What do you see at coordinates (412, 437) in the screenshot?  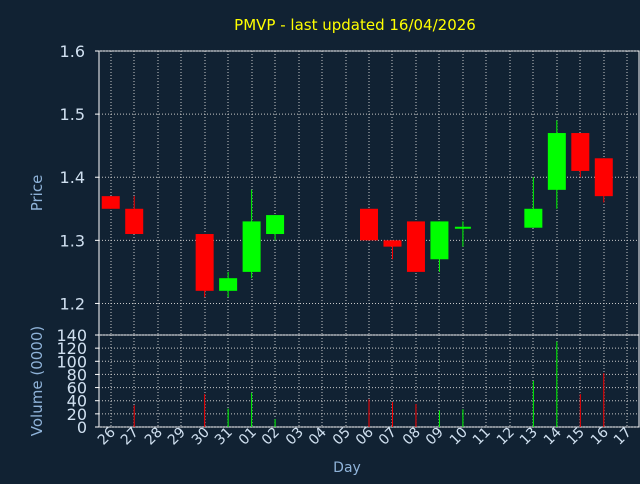 I see `x-tick-label: 08` at bounding box center [412, 437].